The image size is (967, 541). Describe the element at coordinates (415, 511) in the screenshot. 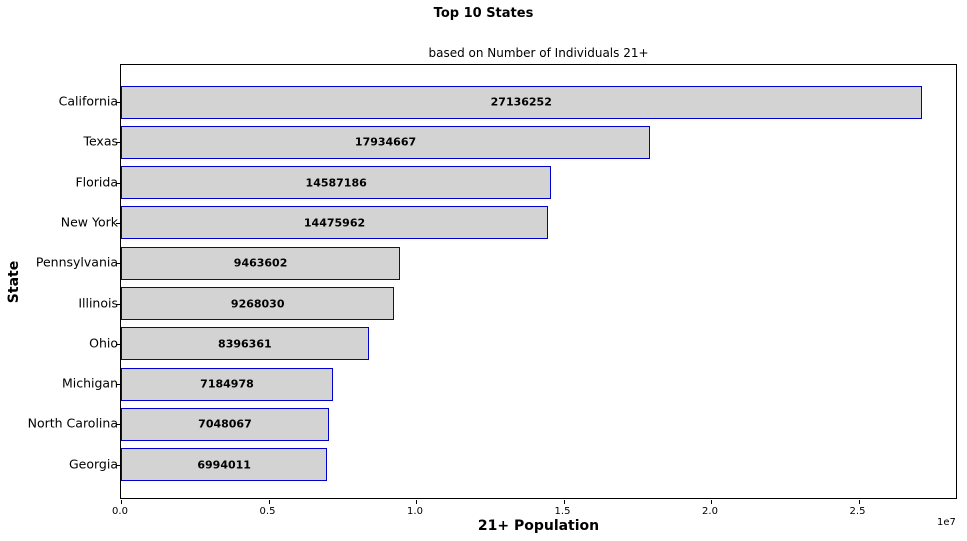

I see `x-tick-label: 1.0` at that location.